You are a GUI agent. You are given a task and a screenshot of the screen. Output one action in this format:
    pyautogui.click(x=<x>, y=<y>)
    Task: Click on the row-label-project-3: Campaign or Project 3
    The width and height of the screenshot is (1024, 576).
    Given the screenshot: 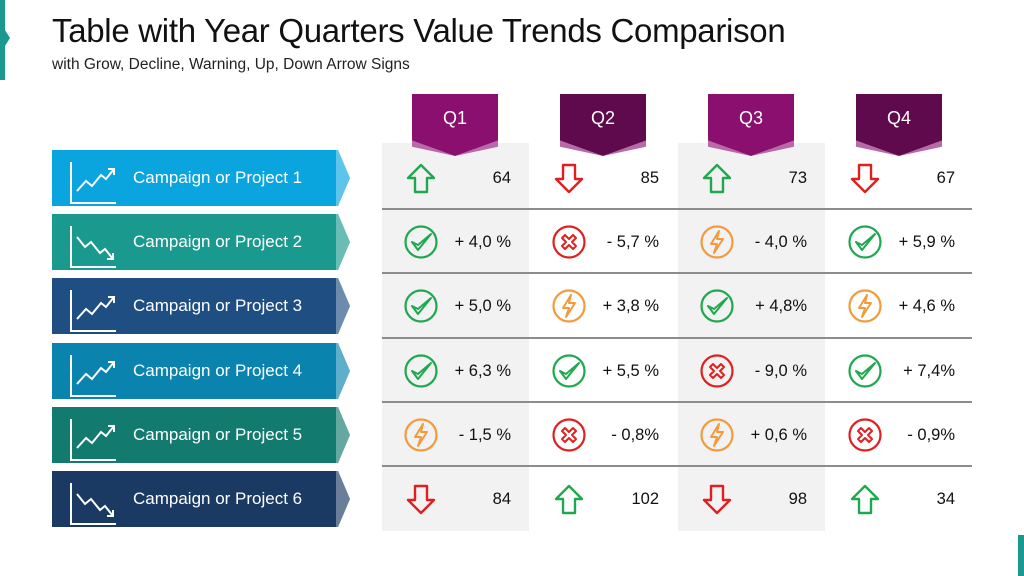 What is the action you would take?
    pyautogui.click(x=201, y=306)
    